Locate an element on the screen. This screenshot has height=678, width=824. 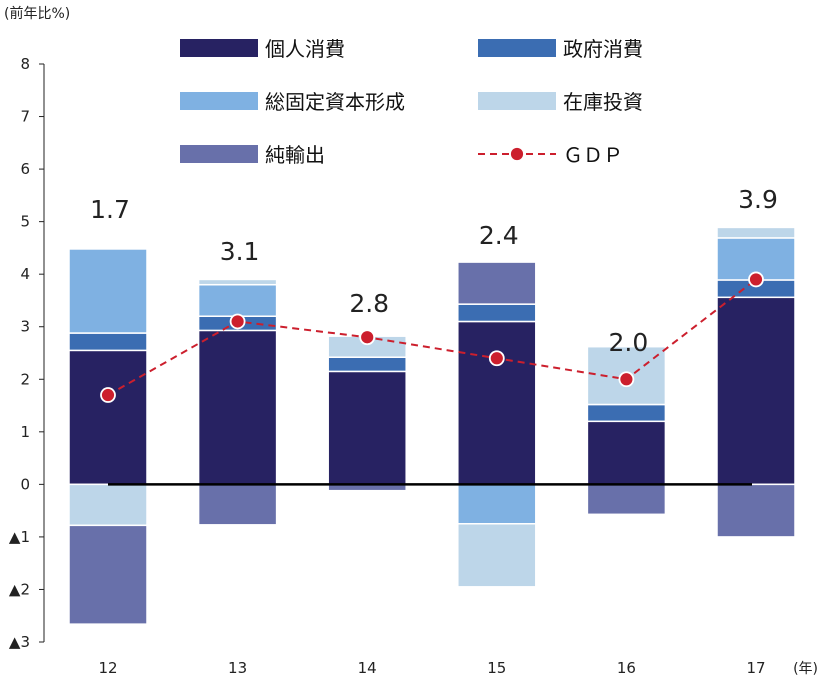
y-tick-label: 1 is located at coordinates (25, 432).